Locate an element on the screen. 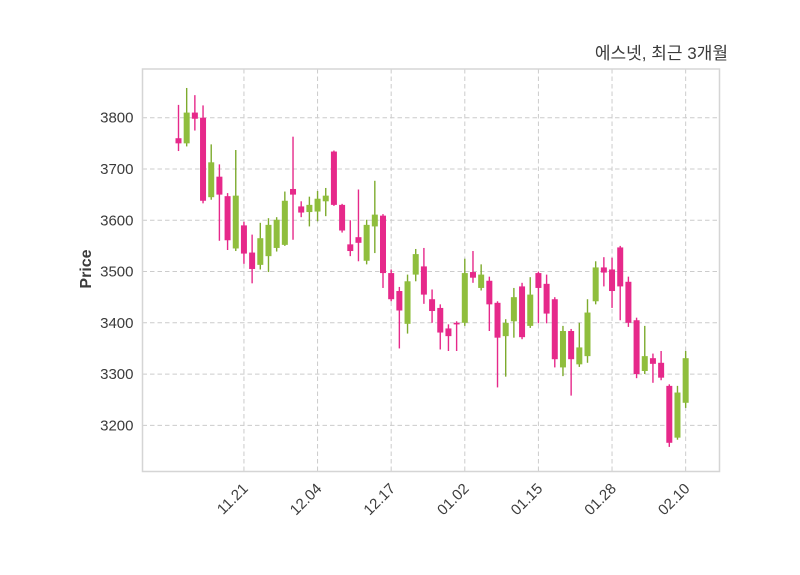 Image resolution: width=800 pixels, height=575 pixels. x-tick-label: 01.02 is located at coordinates (453, 499).